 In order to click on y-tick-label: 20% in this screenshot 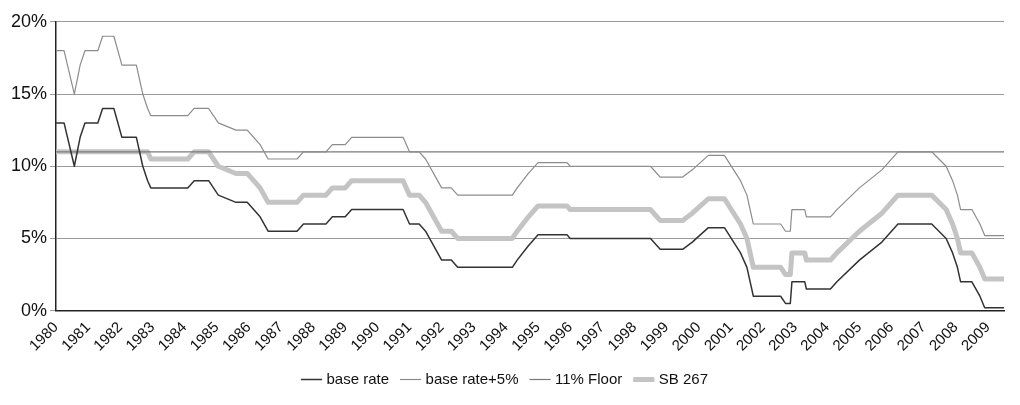, I will do `click(29, 20)`.